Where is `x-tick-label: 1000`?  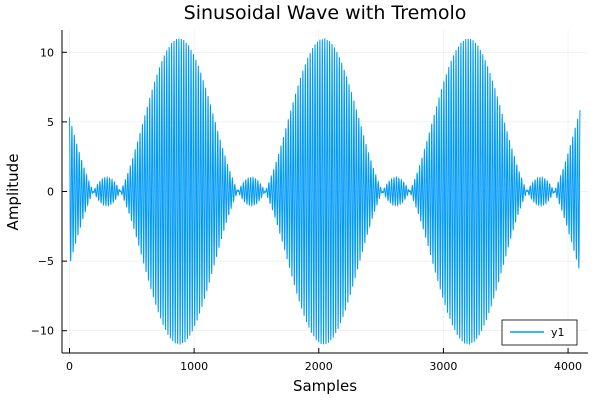 x-tick-label: 1000 is located at coordinates (194, 366).